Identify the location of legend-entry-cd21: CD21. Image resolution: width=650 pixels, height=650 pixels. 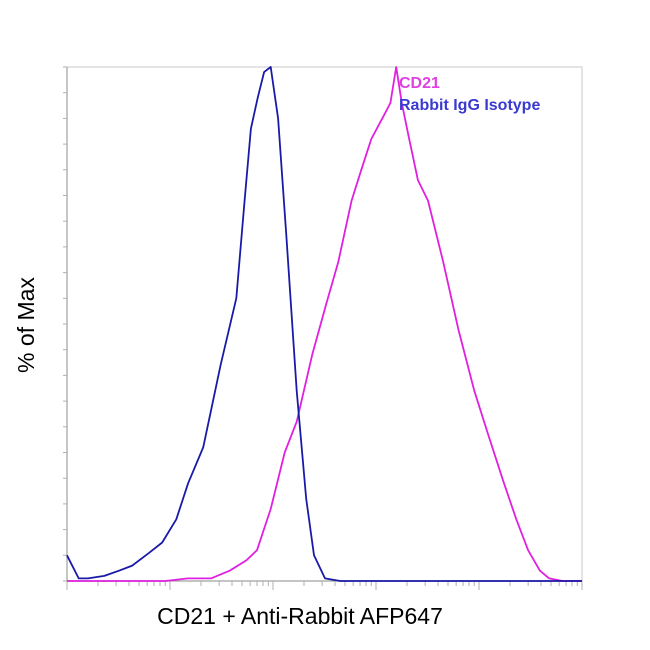
(419, 83).